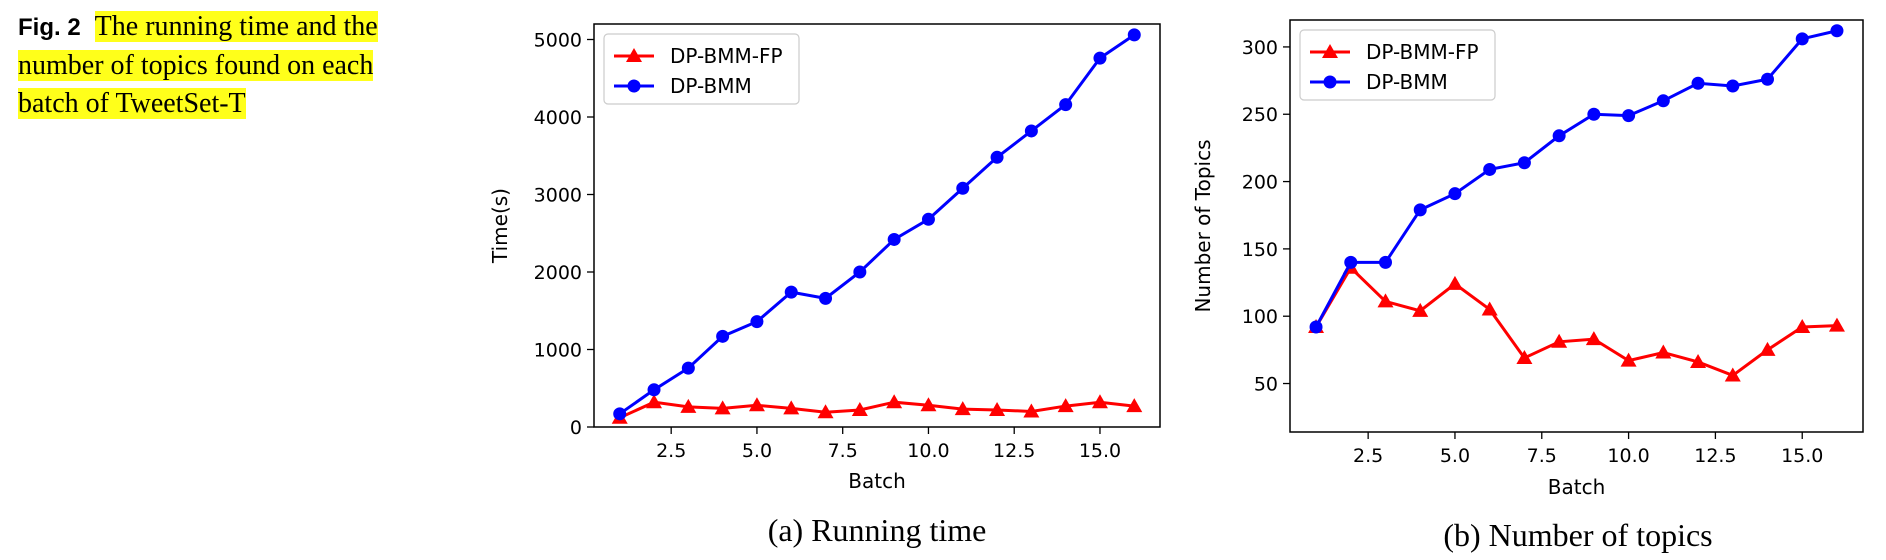 The height and width of the screenshot is (560, 1886). Describe the element at coordinates (1260, 250) in the screenshot. I see `y-tick-label: 150` at that location.